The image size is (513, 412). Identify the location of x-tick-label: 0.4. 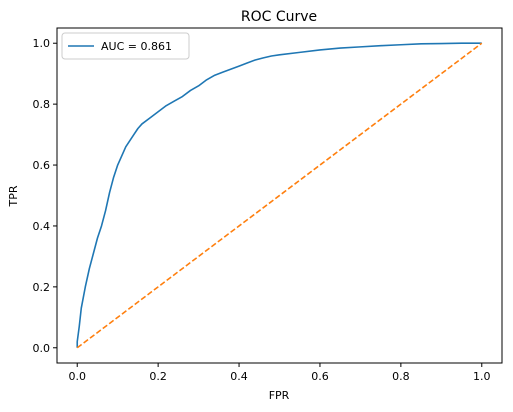
(239, 376).